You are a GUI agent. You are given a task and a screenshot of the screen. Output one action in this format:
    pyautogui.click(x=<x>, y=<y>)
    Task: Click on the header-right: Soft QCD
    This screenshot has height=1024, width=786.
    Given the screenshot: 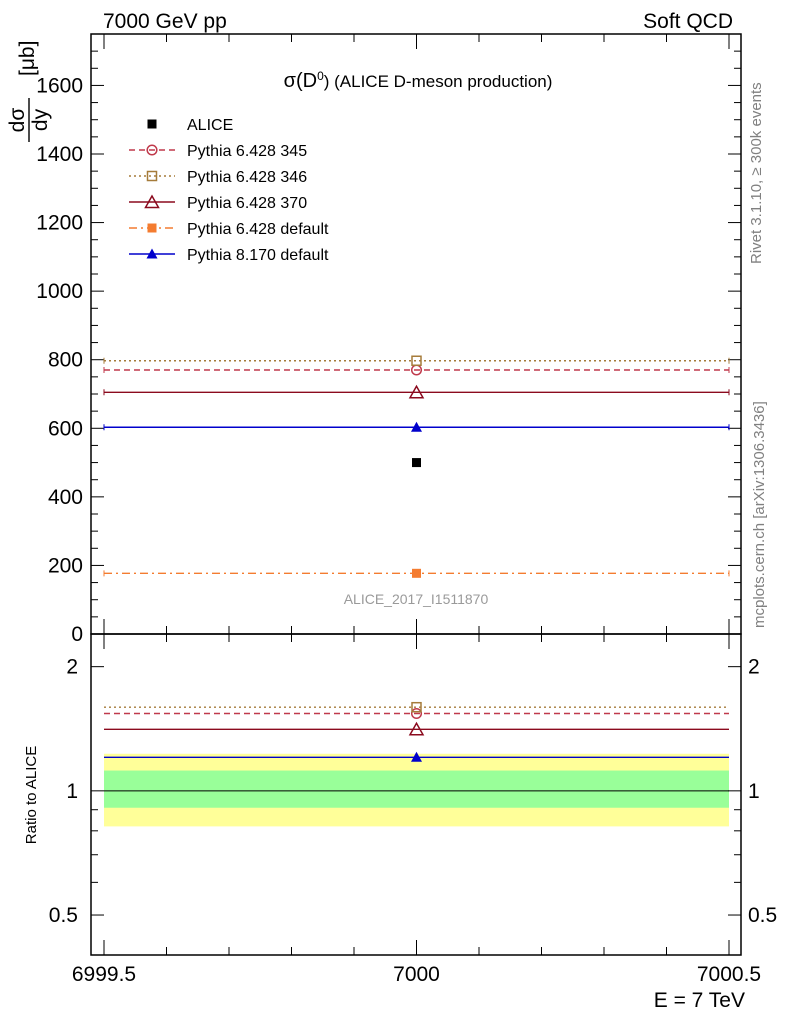 What is the action you would take?
    pyautogui.click(x=688, y=21)
    